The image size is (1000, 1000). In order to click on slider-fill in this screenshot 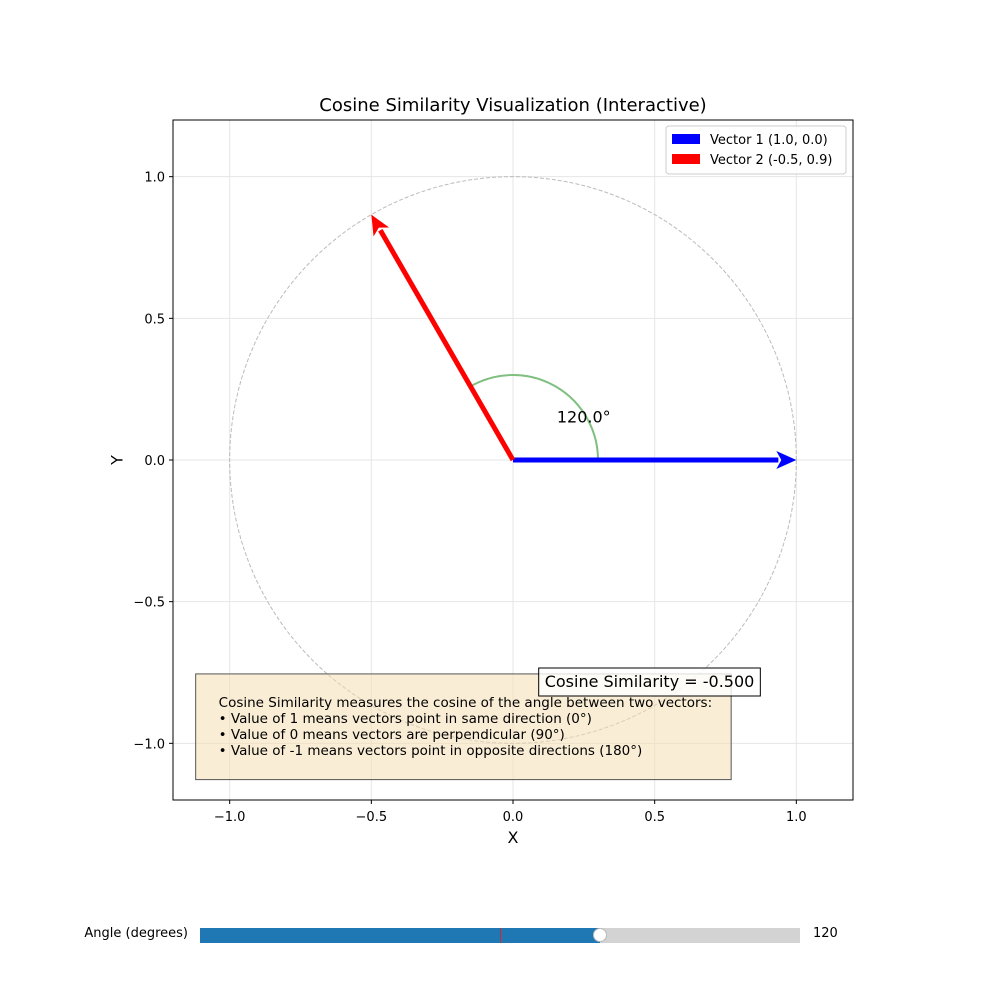, I will do `click(400, 935)`.